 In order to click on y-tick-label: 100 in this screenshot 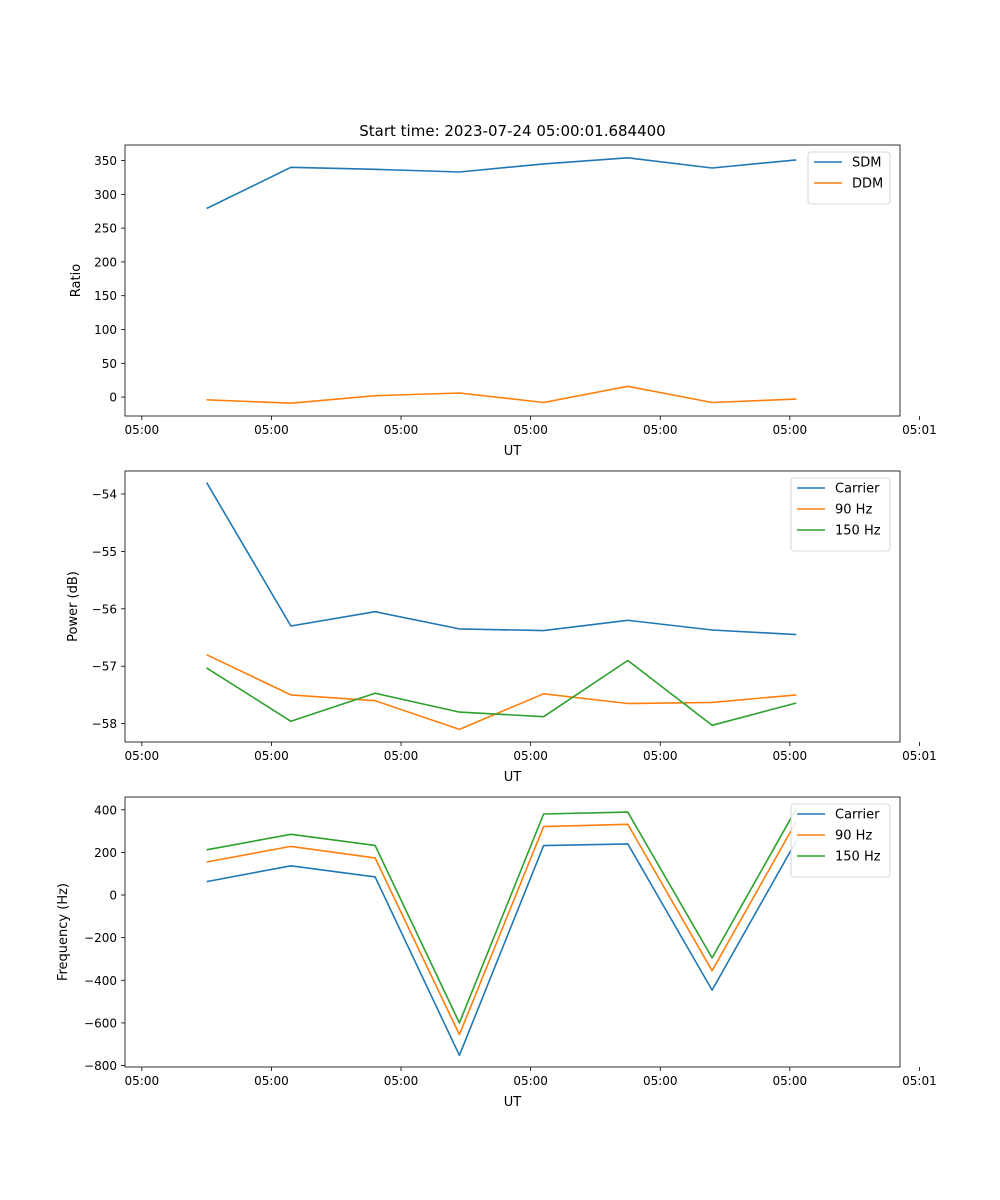, I will do `click(105, 330)`.